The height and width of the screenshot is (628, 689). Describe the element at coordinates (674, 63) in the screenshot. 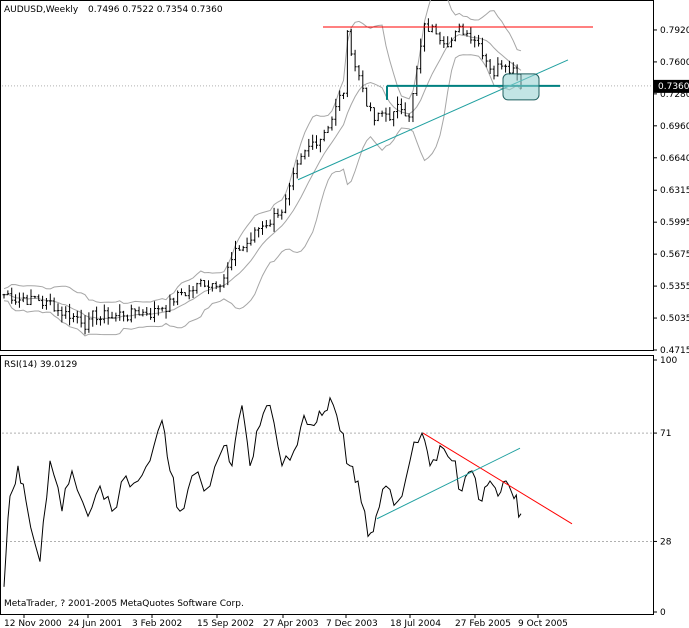

I see `price-tick-label: 0.7600` at that location.